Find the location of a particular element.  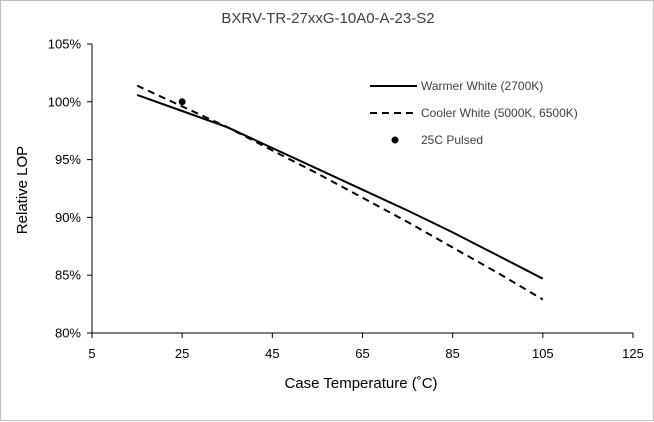

legend-label: 25C Pulsed is located at coordinates (452, 140).